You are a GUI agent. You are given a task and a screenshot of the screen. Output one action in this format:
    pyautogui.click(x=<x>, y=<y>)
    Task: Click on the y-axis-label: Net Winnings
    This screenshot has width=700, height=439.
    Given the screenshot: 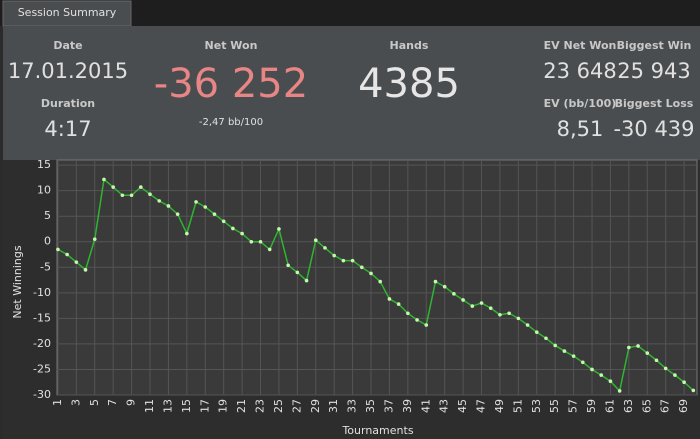 What is the action you would take?
    pyautogui.click(x=17, y=281)
    